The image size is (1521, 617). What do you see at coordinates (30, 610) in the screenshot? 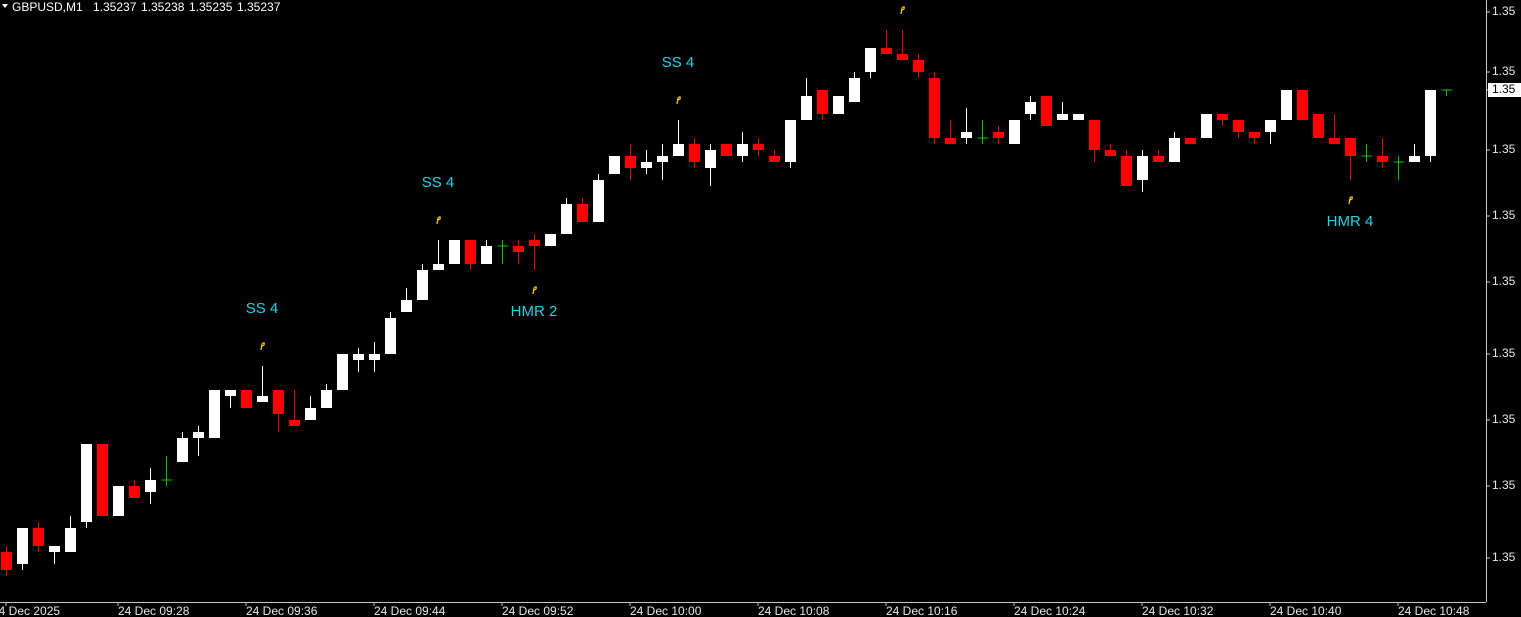
I see `x-tick-label: 24 Dec 2025` at bounding box center [30, 610].